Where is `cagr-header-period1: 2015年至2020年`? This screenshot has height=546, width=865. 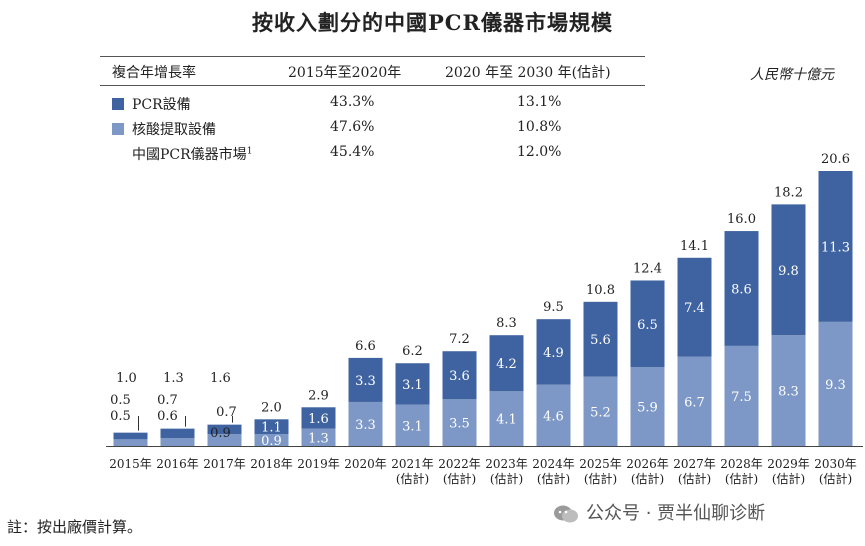 cagr-header-period1: 2015年至2020年 is located at coordinates (345, 73).